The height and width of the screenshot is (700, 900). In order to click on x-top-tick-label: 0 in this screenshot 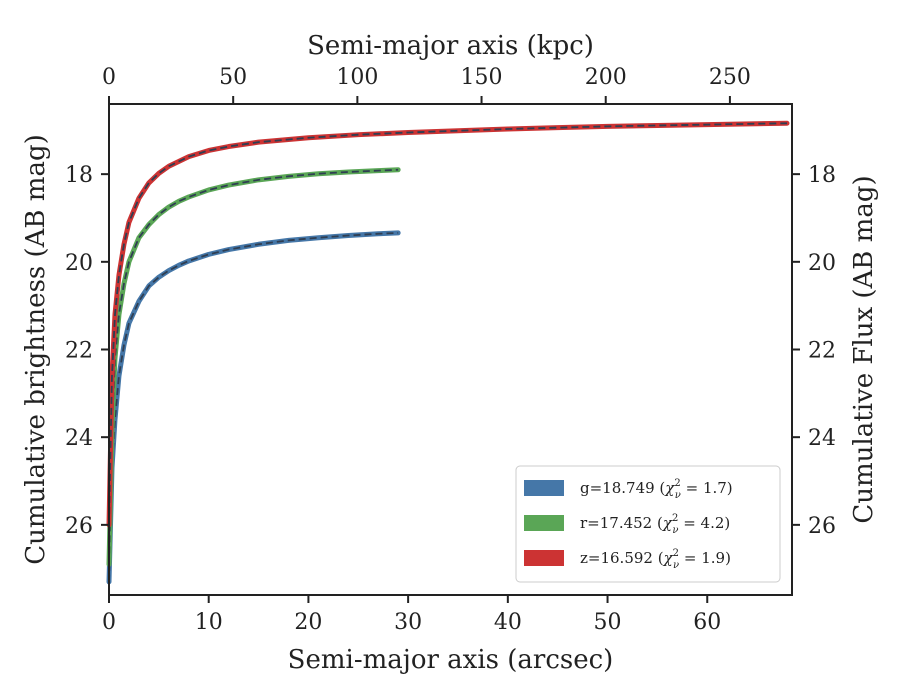, I will do `click(109, 77)`.